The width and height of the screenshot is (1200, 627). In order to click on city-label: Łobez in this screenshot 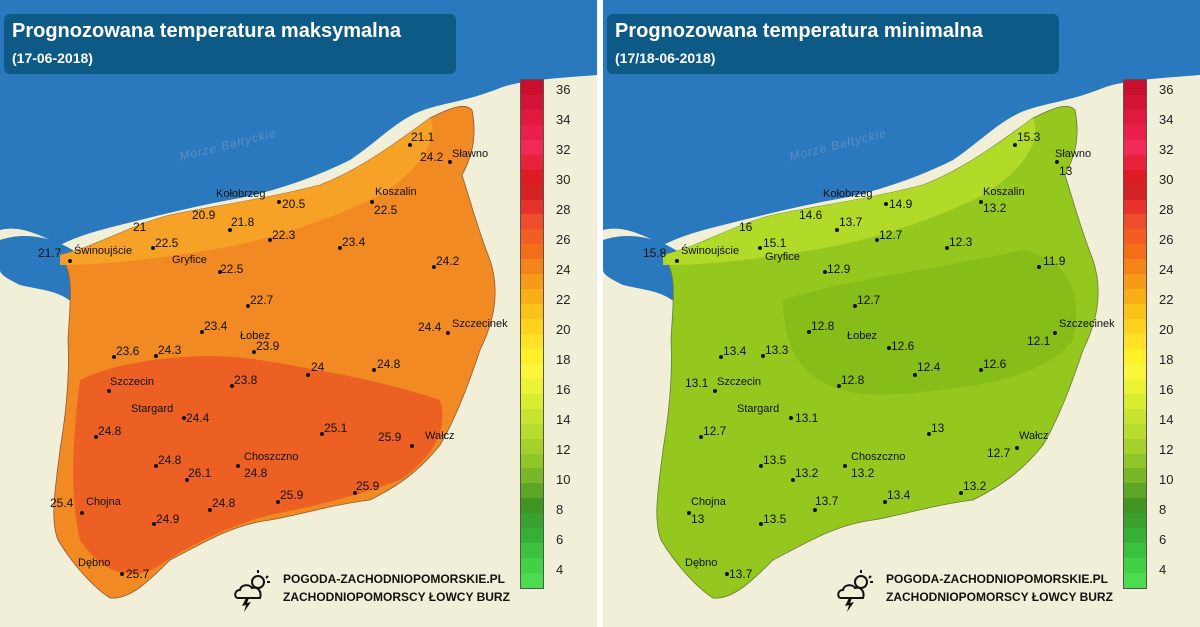, I will do `click(255, 336)`.